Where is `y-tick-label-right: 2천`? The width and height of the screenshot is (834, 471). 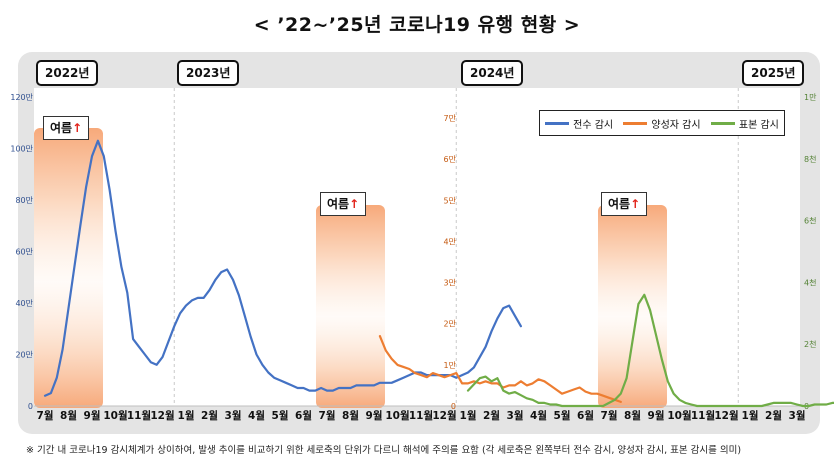 y-tick-label-right: 2천 is located at coordinates (810, 344).